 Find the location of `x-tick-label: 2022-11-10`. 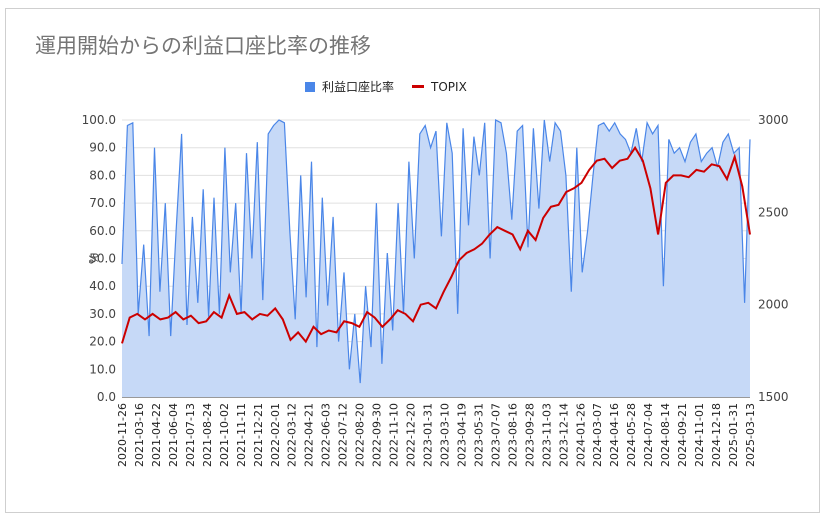

x-tick-label: 2022-11-10 is located at coordinates (394, 435).